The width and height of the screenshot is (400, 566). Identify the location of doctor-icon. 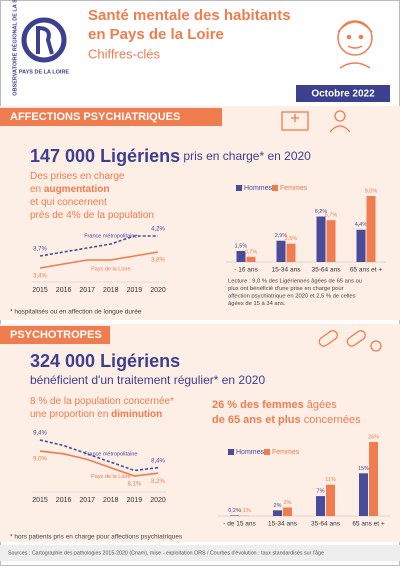
(340, 121).